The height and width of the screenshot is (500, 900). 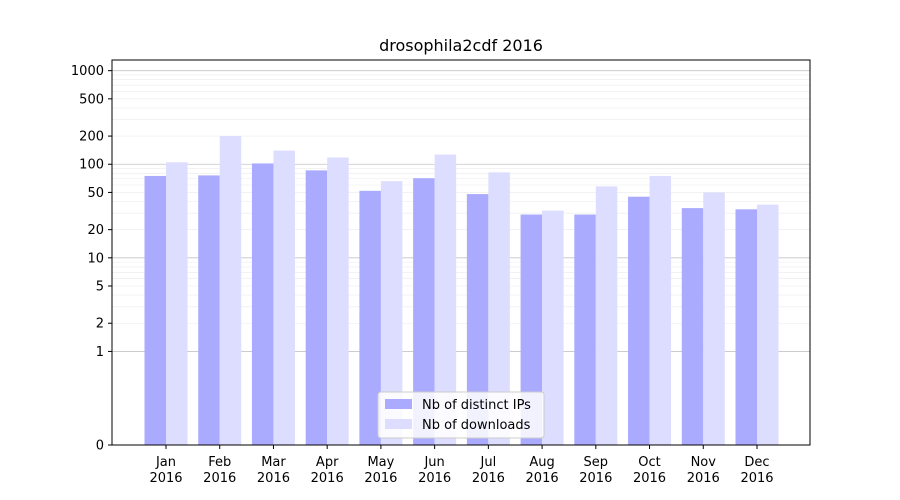 I want to click on y-tick-label: 1000, so click(x=87, y=71).